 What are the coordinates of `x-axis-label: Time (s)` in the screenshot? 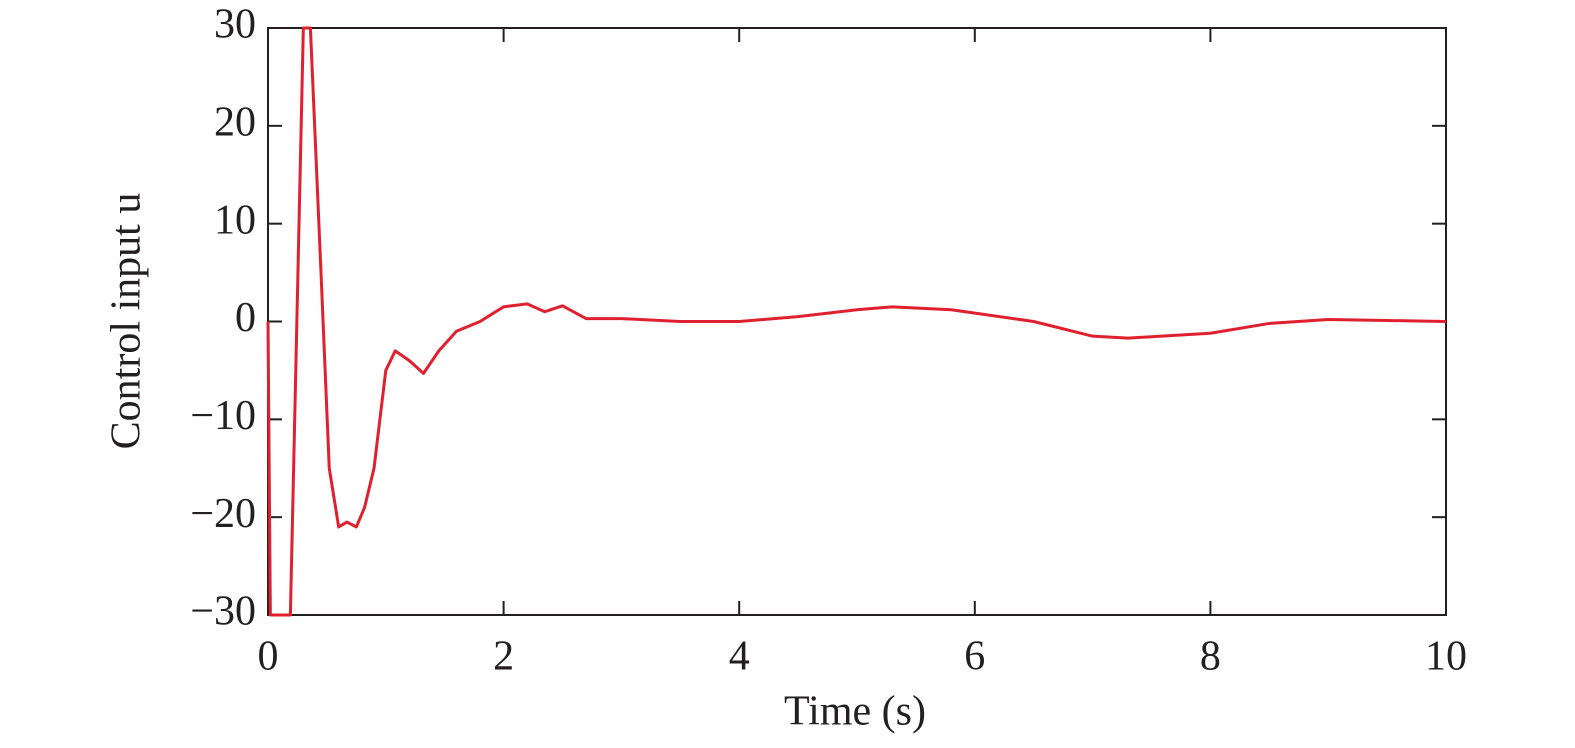 It's located at (855, 712).